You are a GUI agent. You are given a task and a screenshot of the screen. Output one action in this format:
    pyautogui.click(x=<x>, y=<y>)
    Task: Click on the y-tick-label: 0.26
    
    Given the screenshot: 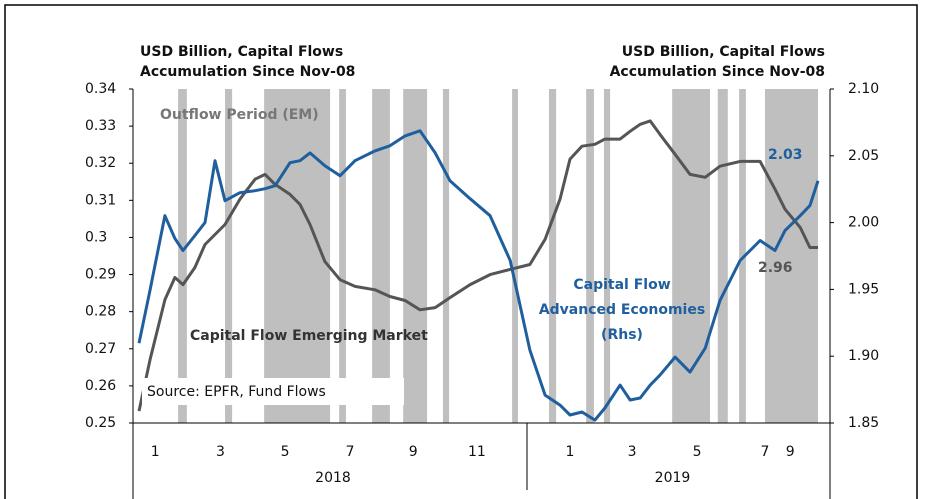 What is the action you would take?
    pyautogui.click(x=100, y=386)
    